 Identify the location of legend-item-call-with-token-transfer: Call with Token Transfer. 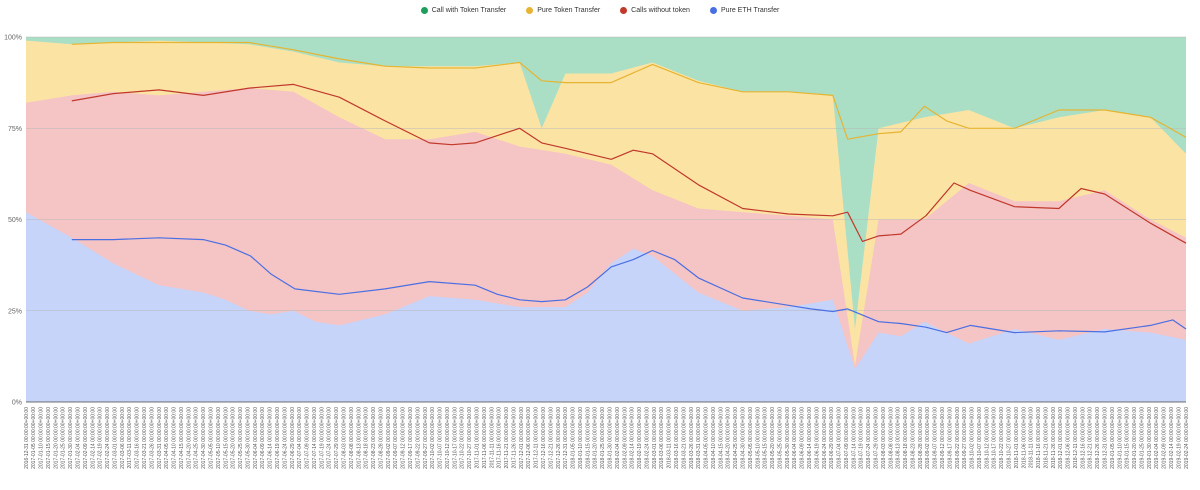
(463, 10).